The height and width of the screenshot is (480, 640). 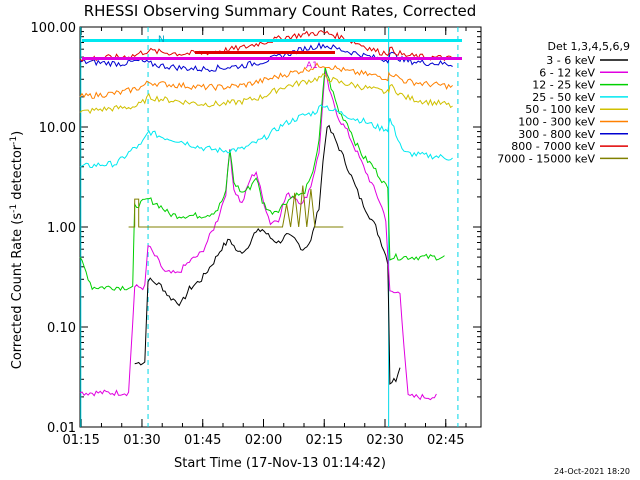 What do you see at coordinates (567, 72) in the screenshot?
I see `legend-label: 6 - 12 keV` at bounding box center [567, 72].